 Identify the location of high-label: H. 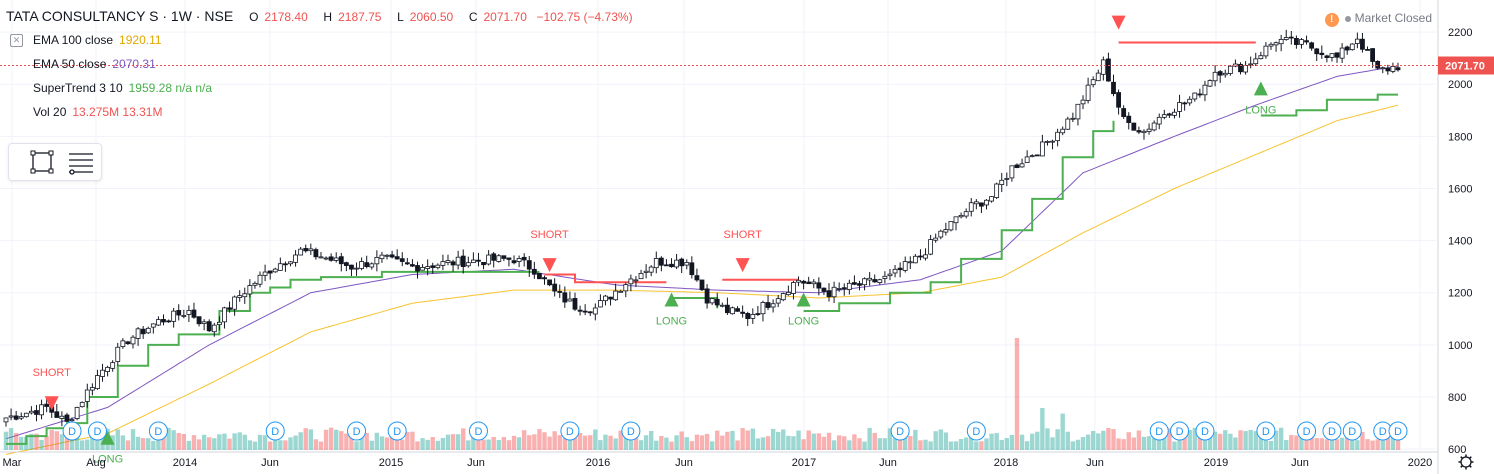
(328, 17).